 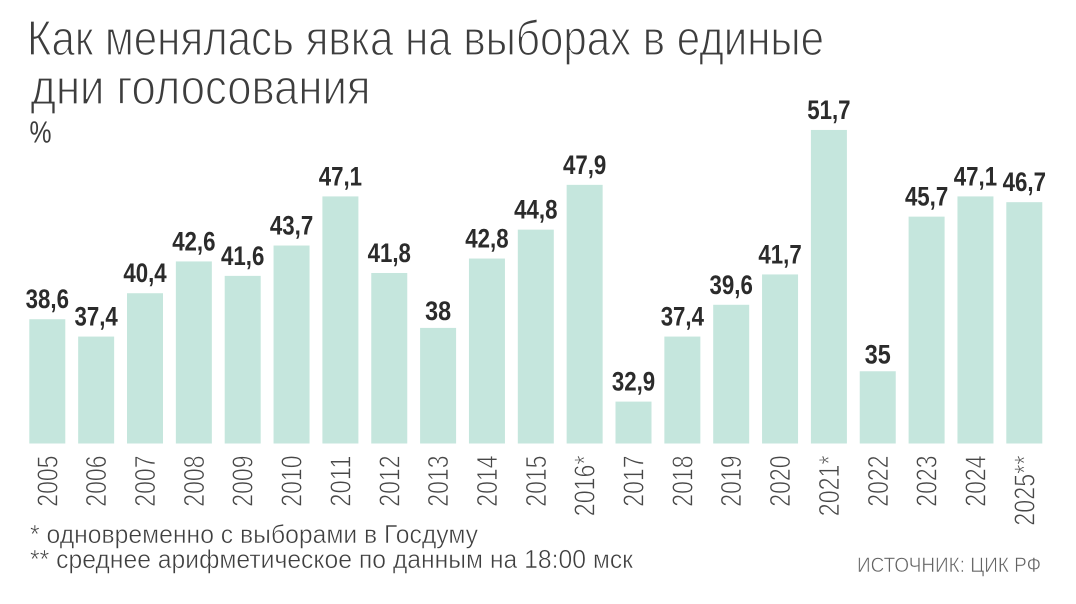 What do you see at coordinates (1025, 491) in the screenshot?
I see `svg-text: 2025**` at bounding box center [1025, 491].